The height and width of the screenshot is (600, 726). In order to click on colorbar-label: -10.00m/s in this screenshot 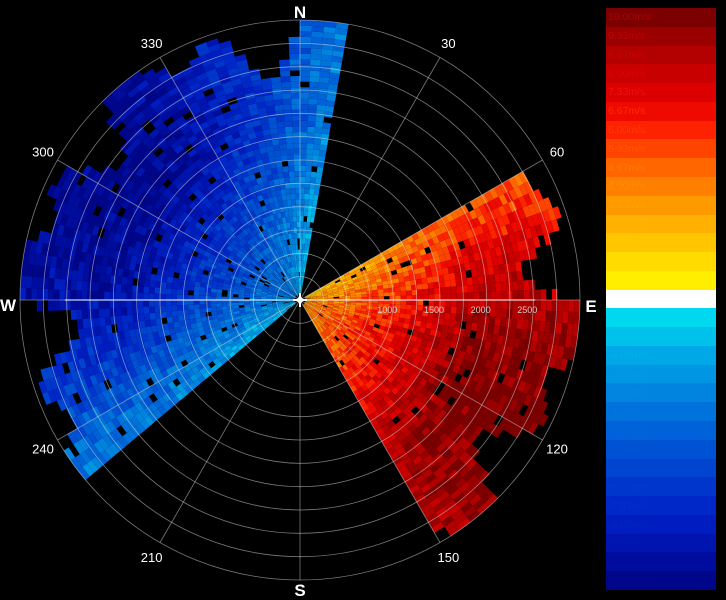, I will do `click(631, 580)`.